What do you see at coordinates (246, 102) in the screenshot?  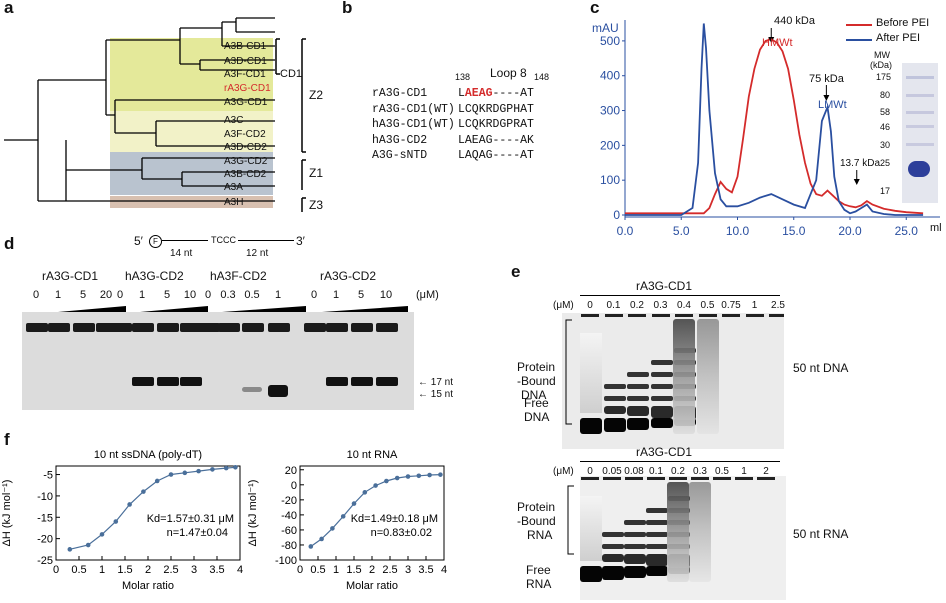 I see `leaf-label: A3G-CD1` at bounding box center [246, 102].